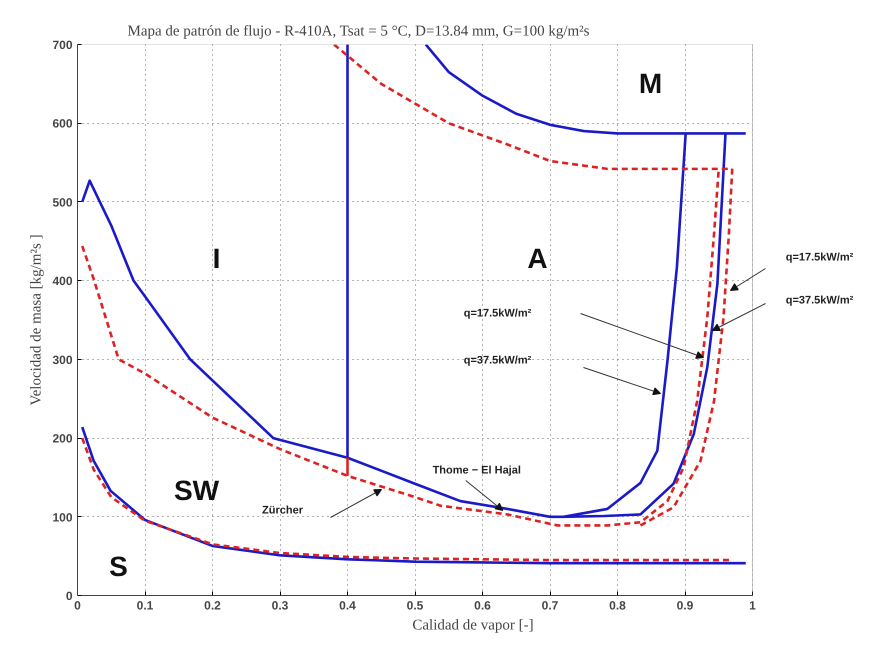  I want to click on y-tick-label: 500, so click(62, 202).